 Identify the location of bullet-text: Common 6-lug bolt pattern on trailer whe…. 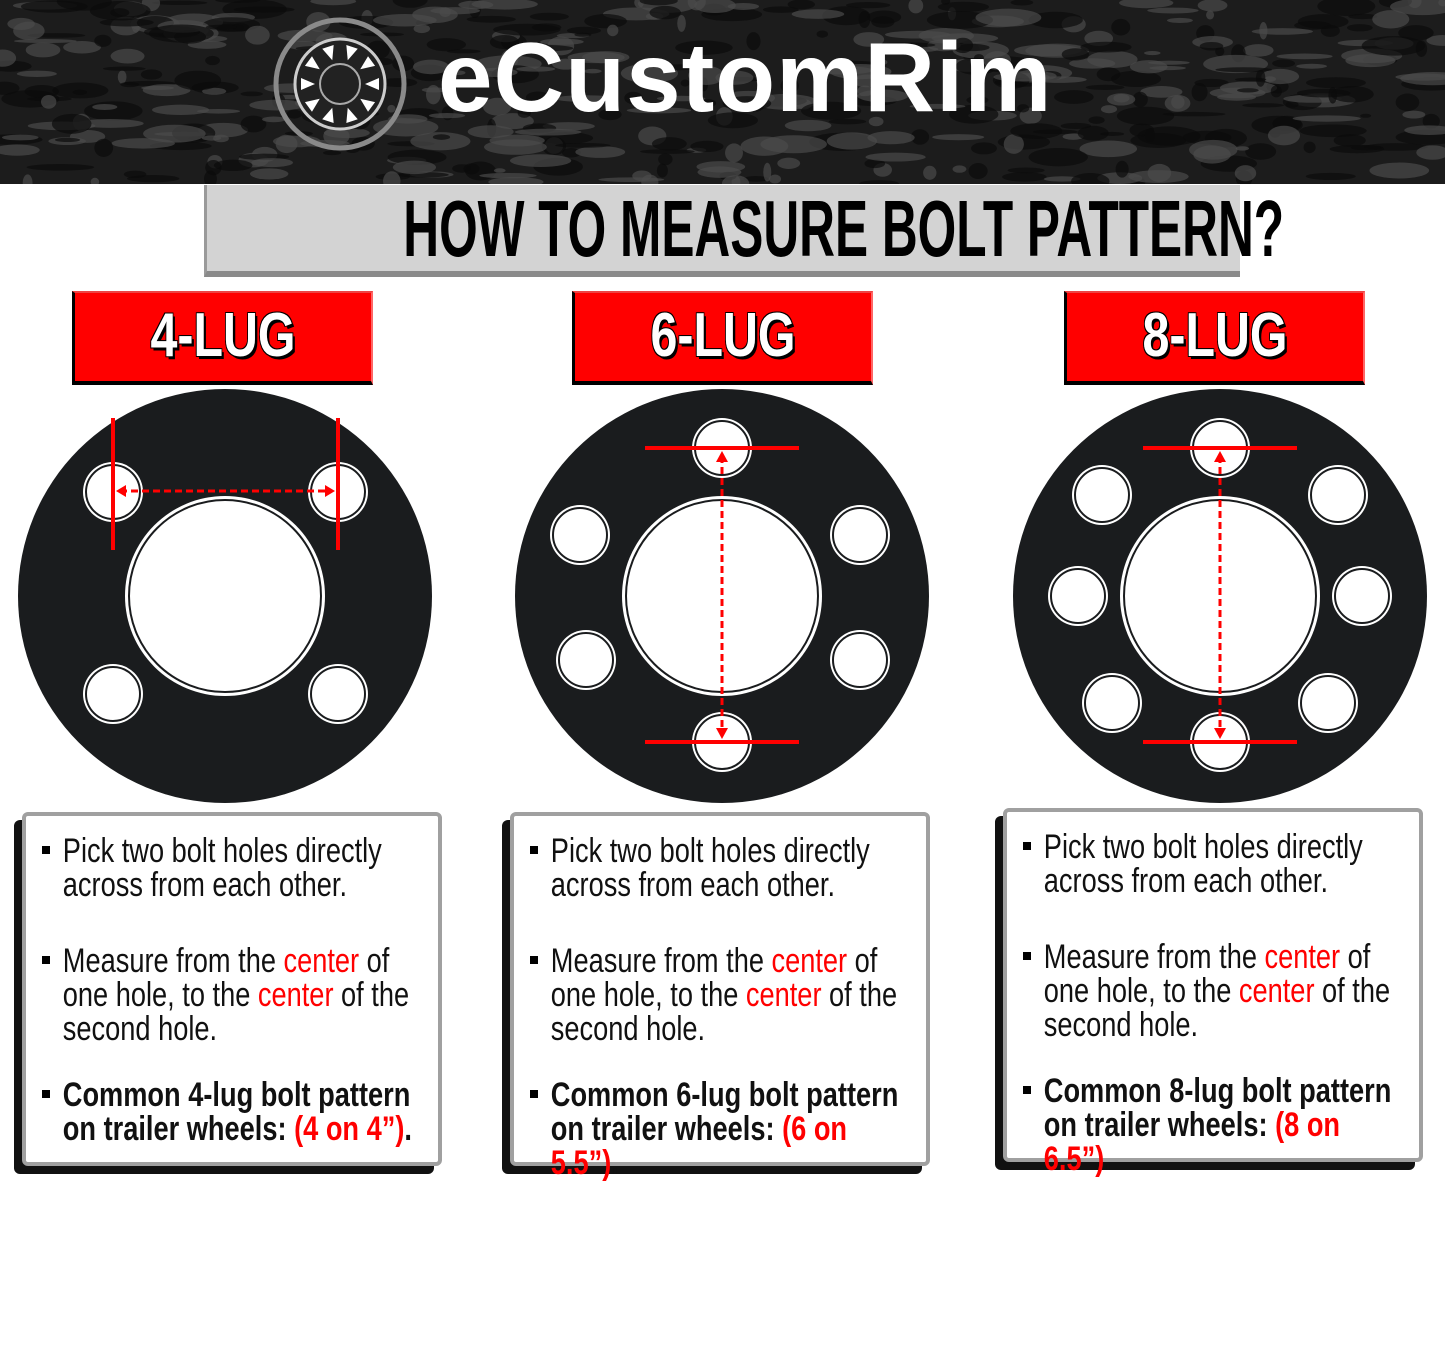
(724, 1129).